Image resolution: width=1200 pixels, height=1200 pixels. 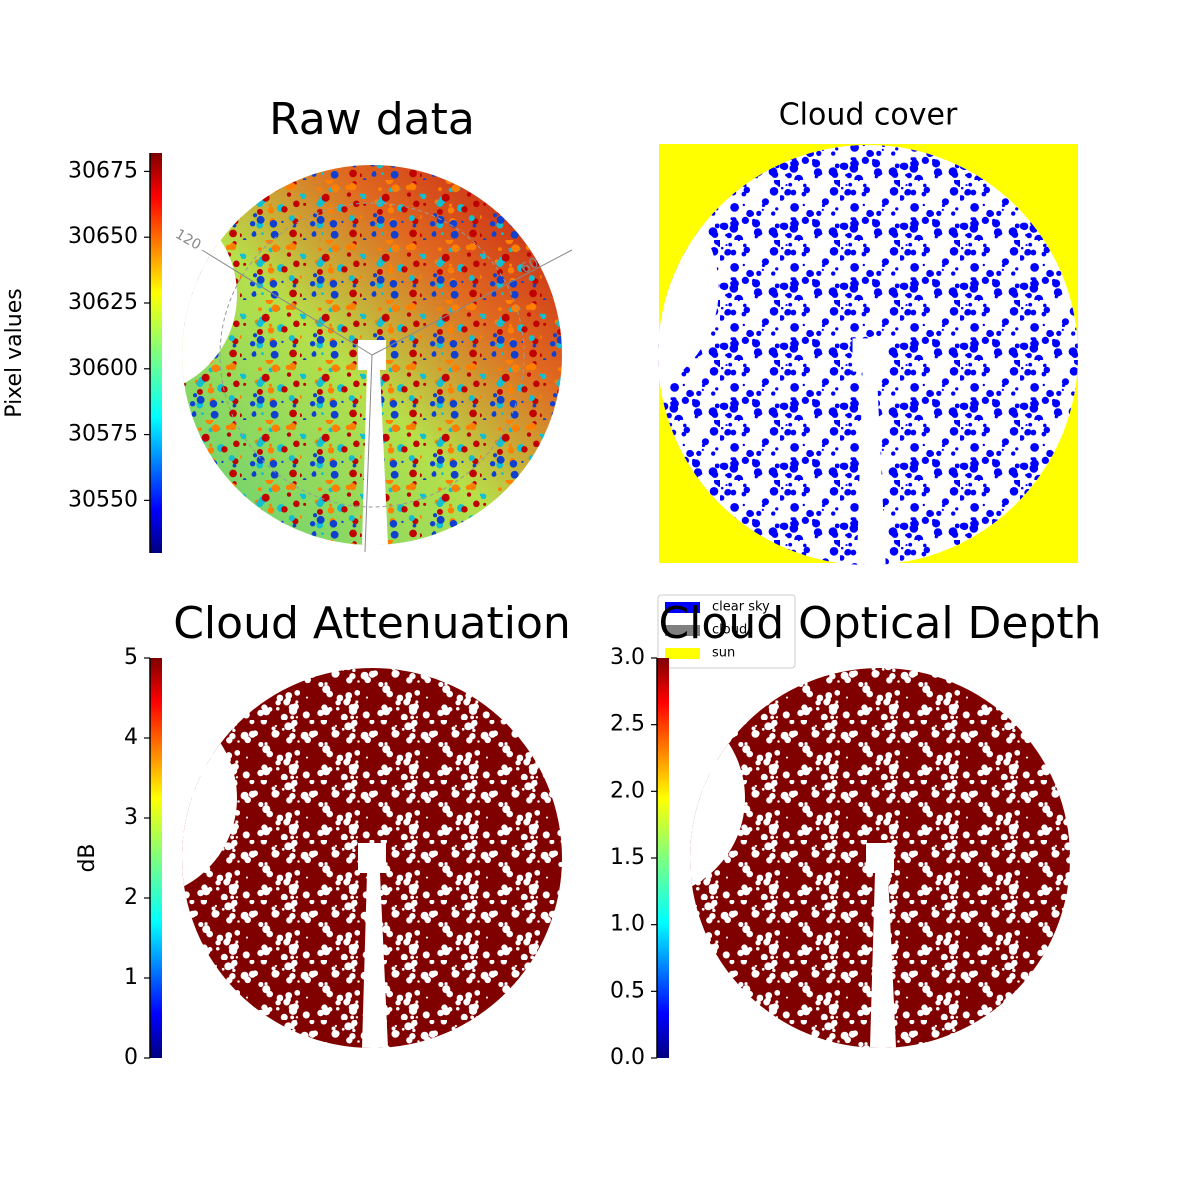 What do you see at coordinates (131, 1057) in the screenshot?
I see `colorbar-tick-label: 0` at bounding box center [131, 1057].